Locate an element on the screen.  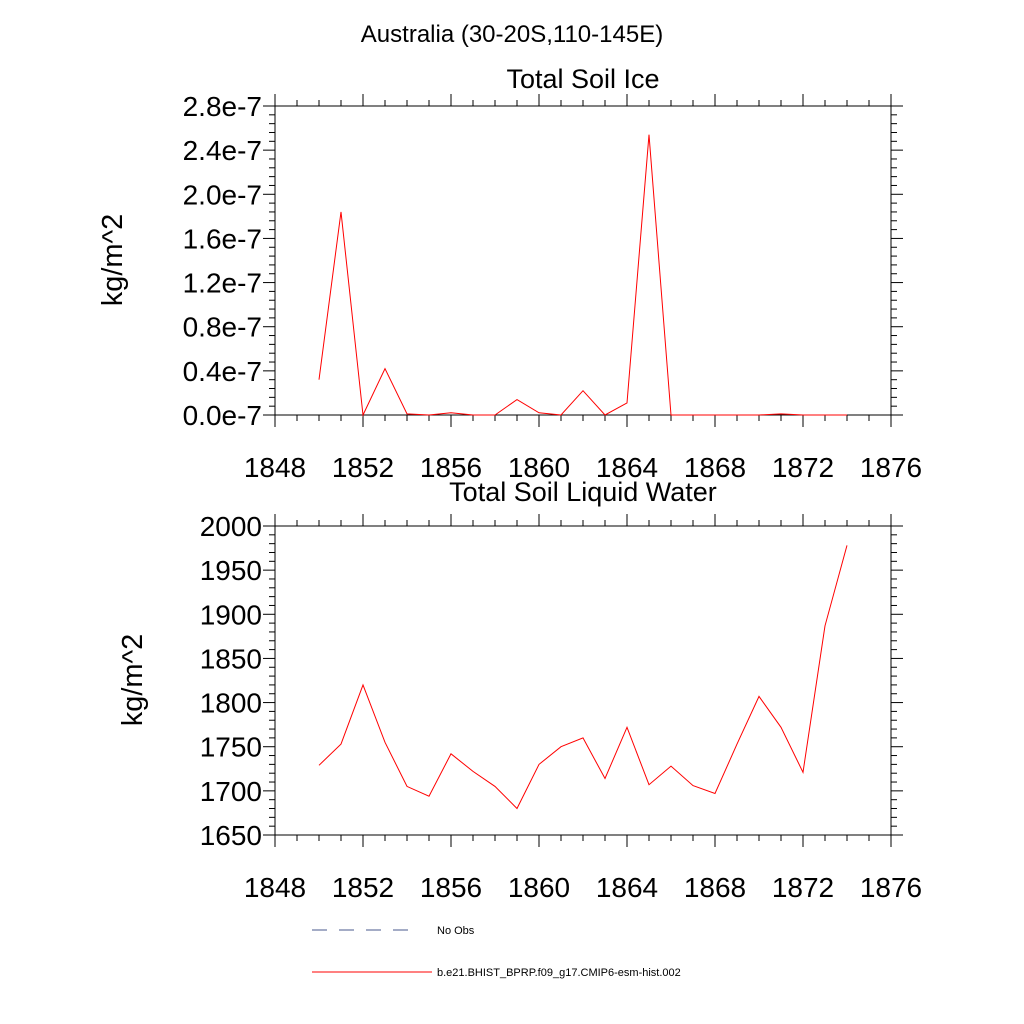
y-tick-label: 1800 is located at coordinates (231, 703).